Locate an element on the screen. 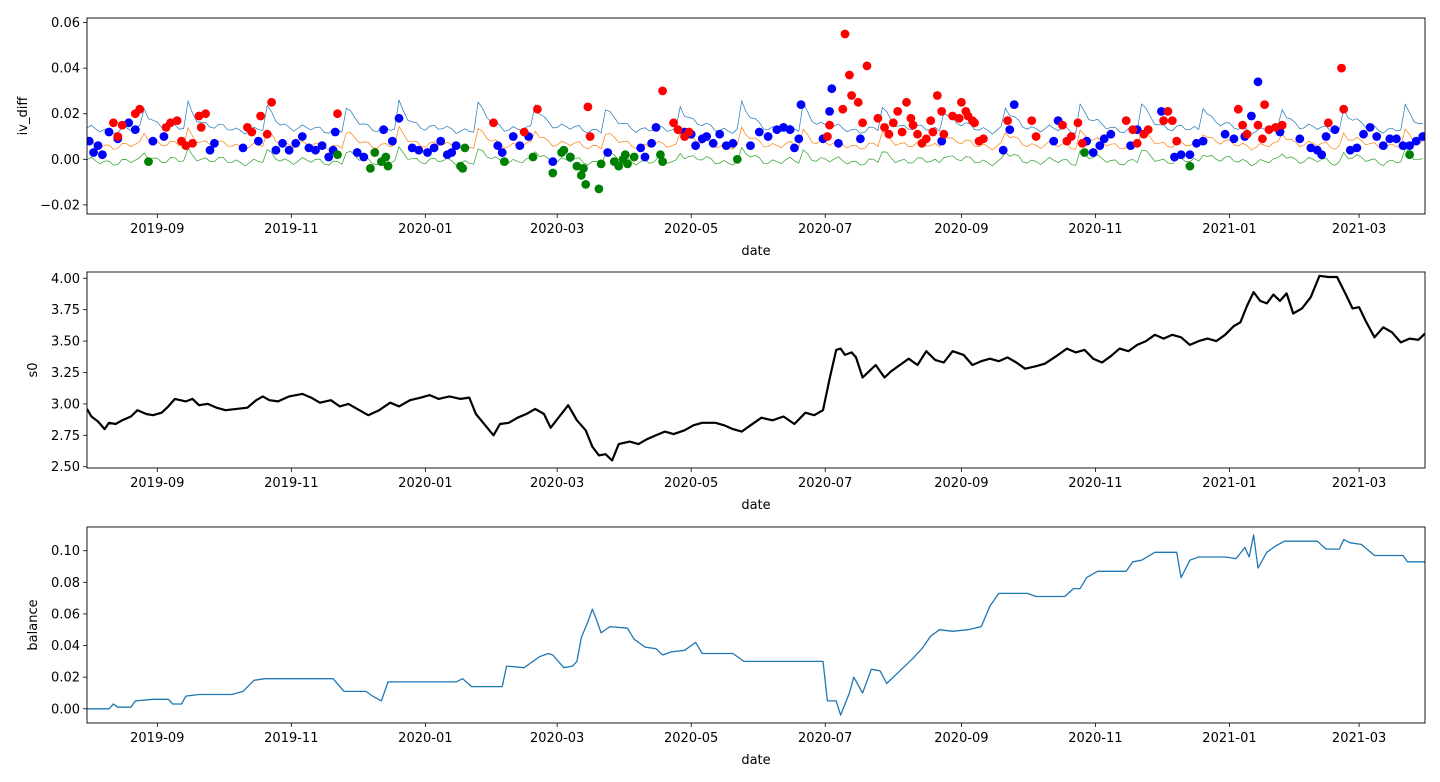  iv-diff-y-axis-label: iv_diff is located at coordinates (23, 116).